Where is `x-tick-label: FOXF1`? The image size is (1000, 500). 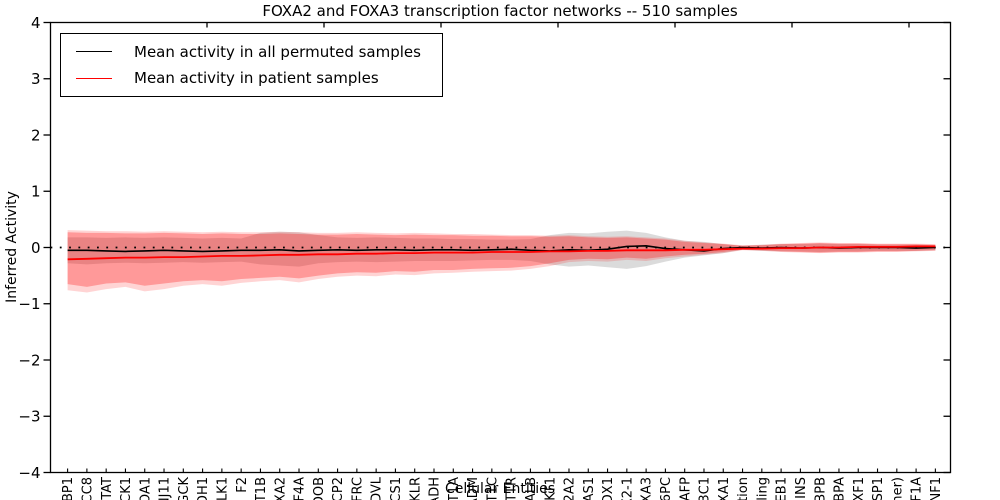 x-tick-label: FOXF1 is located at coordinates (859, 488).